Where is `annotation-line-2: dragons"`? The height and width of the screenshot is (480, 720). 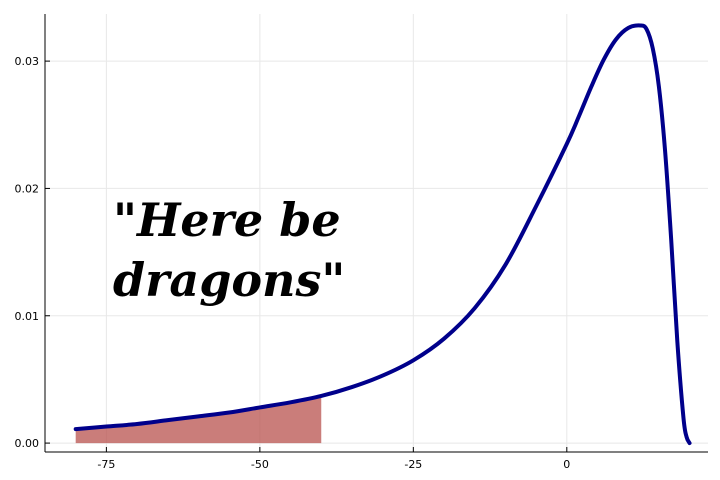
annotation-line-2: dragons" is located at coordinates (229, 280).